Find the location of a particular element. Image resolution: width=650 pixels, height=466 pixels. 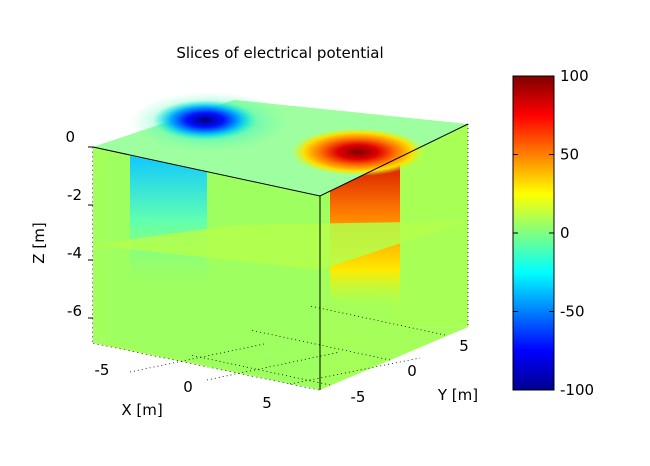

colorbar-ticks: 100 50 0 -50 -100 is located at coordinates (553, 233).